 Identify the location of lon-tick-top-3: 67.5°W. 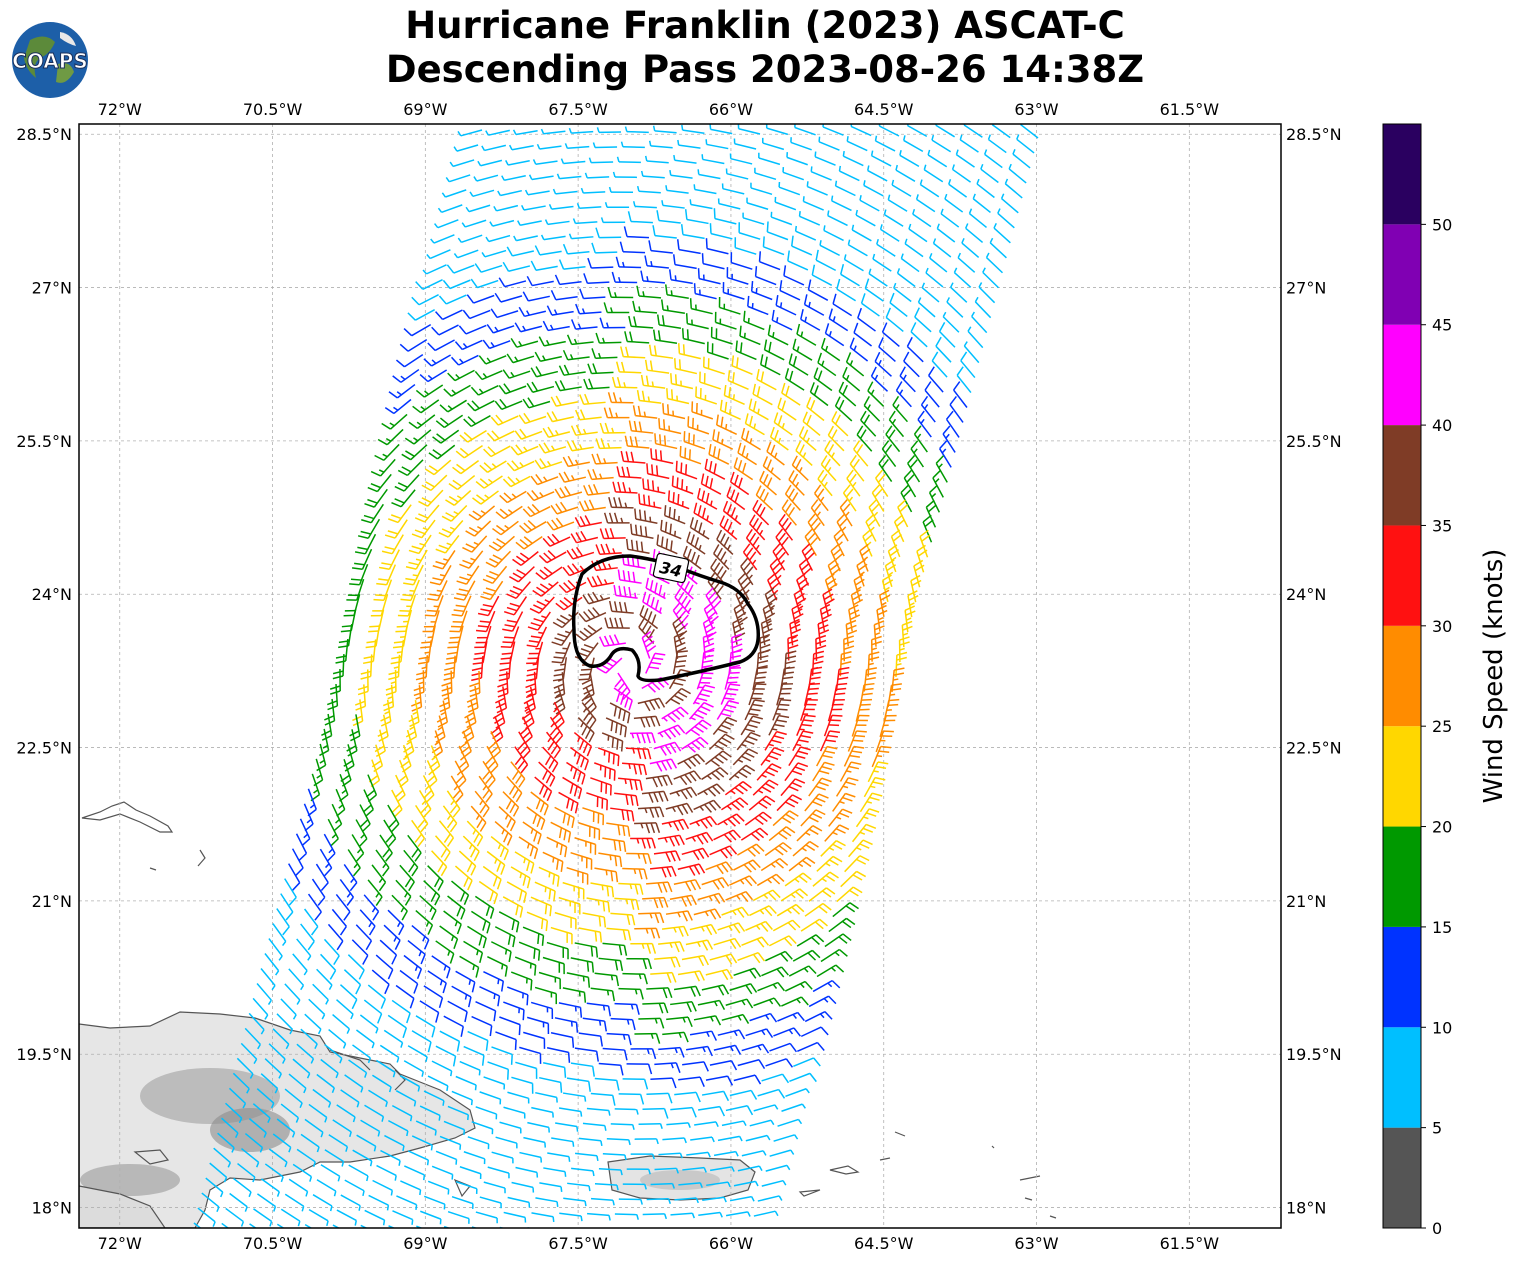
(578, 109).